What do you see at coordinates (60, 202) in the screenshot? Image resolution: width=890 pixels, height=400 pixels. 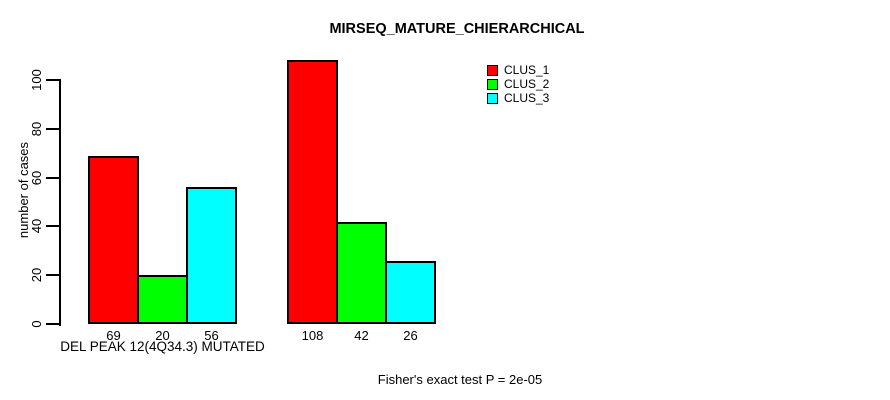 I see `y-axis-line` at bounding box center [60, 202].